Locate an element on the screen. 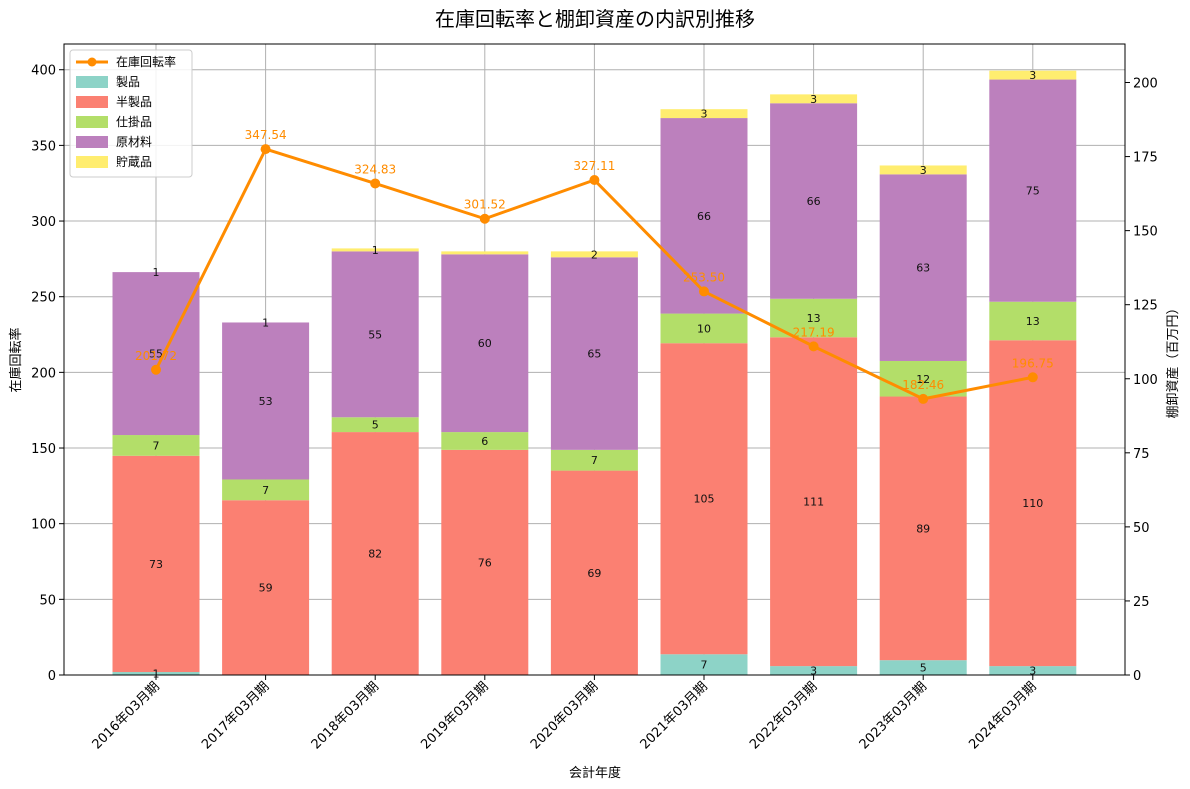  y-axis-left-label: 在庫回転率 is located at coordinates (16, 359).